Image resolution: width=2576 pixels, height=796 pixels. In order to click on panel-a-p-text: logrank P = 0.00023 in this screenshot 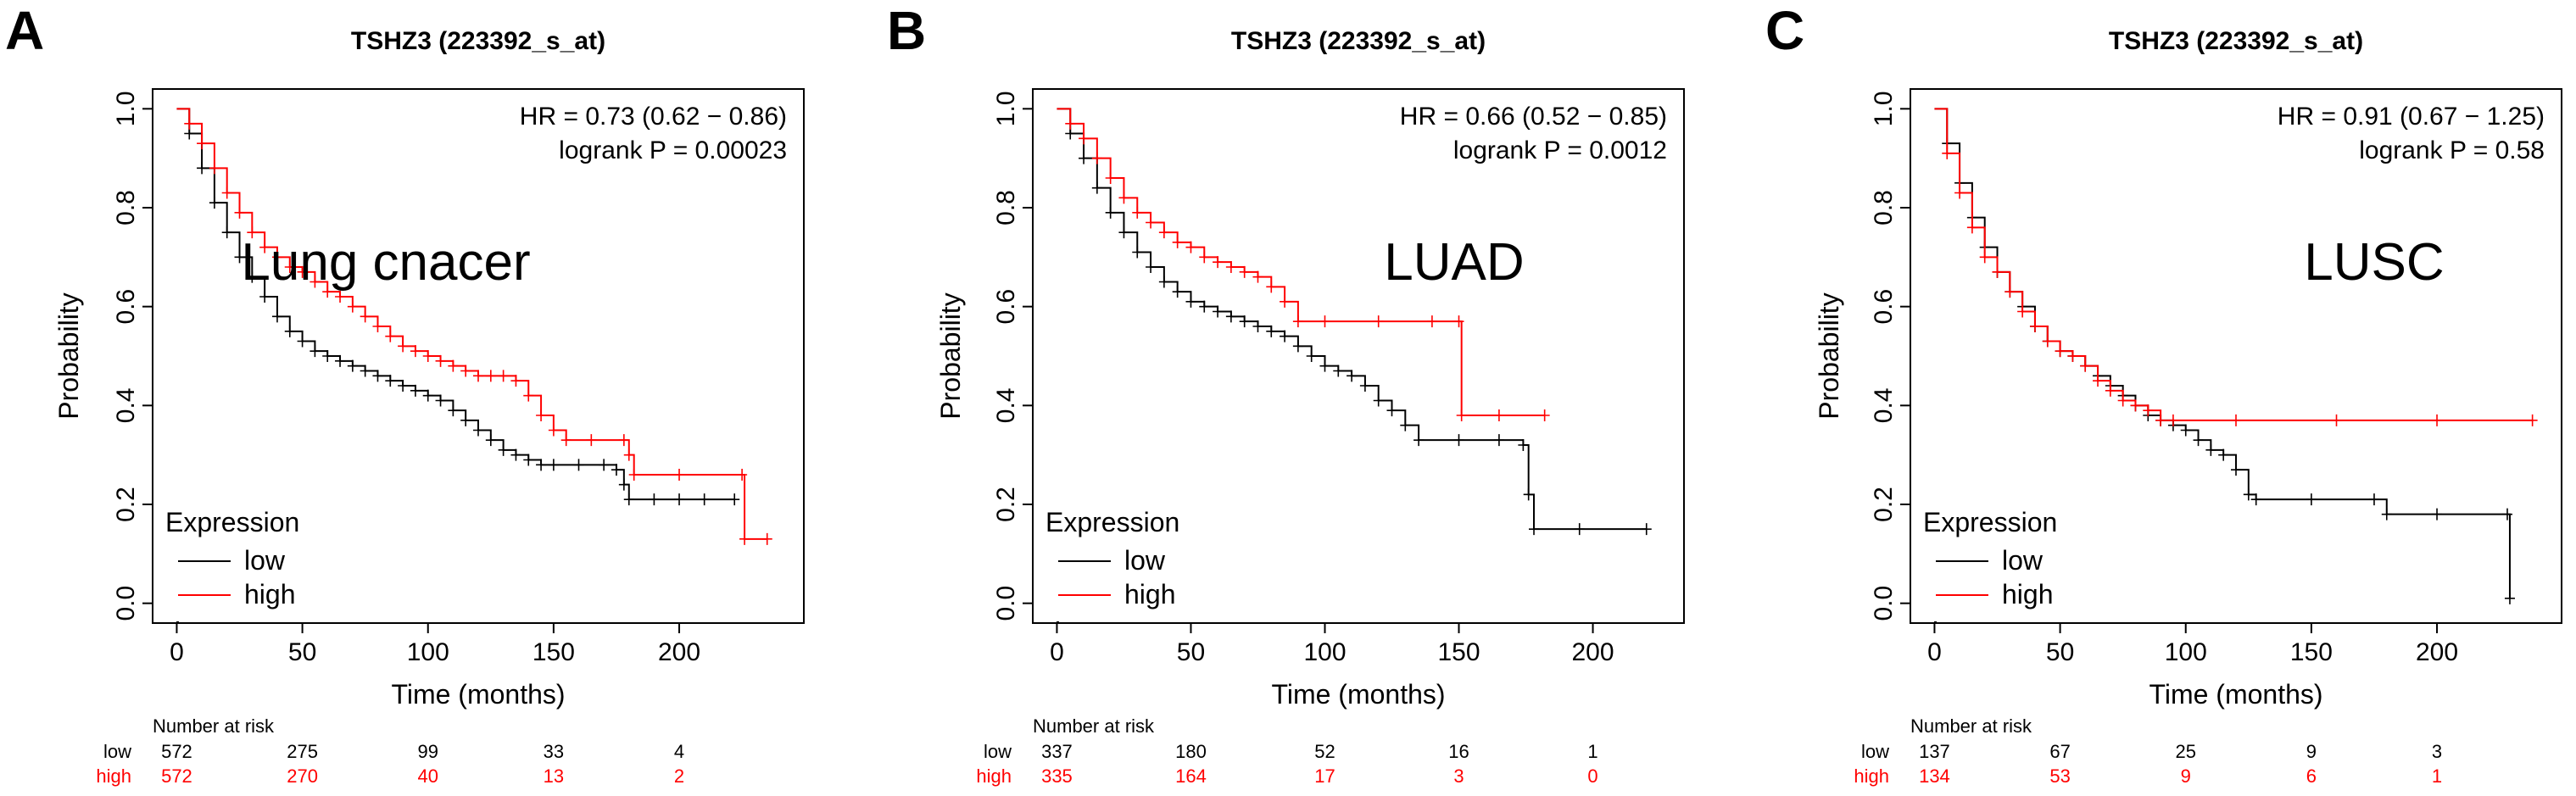, I will do `click(673, 150)`.